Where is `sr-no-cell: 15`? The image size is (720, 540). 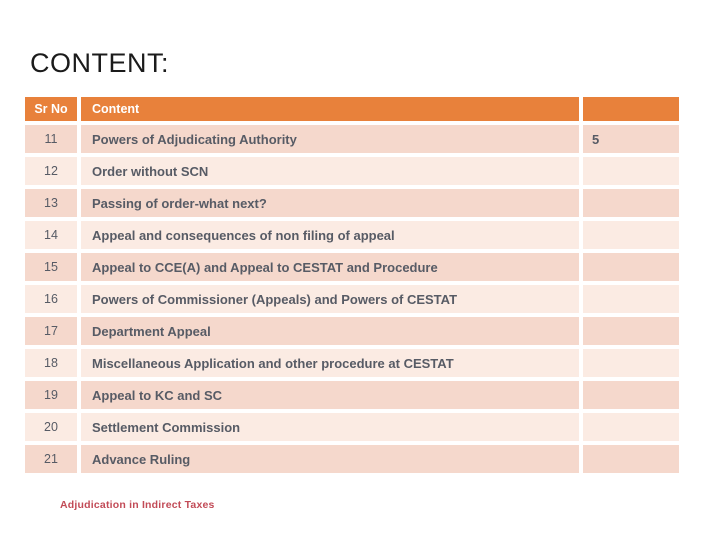 sr-no-cell: 15 is located at coordinates (51, 267).